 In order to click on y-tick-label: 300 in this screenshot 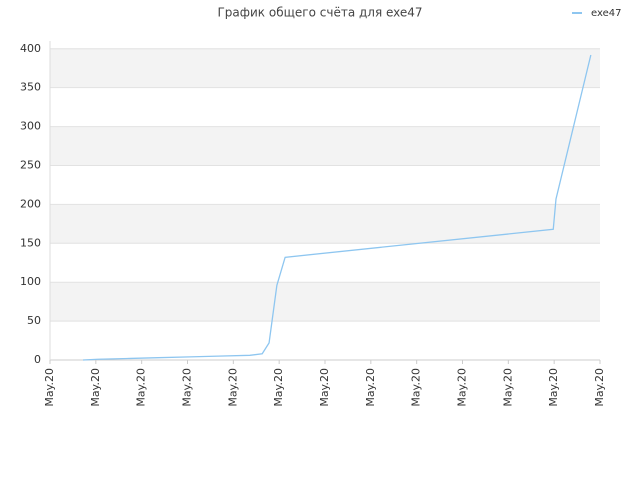, I will do `click(30, 126)`.